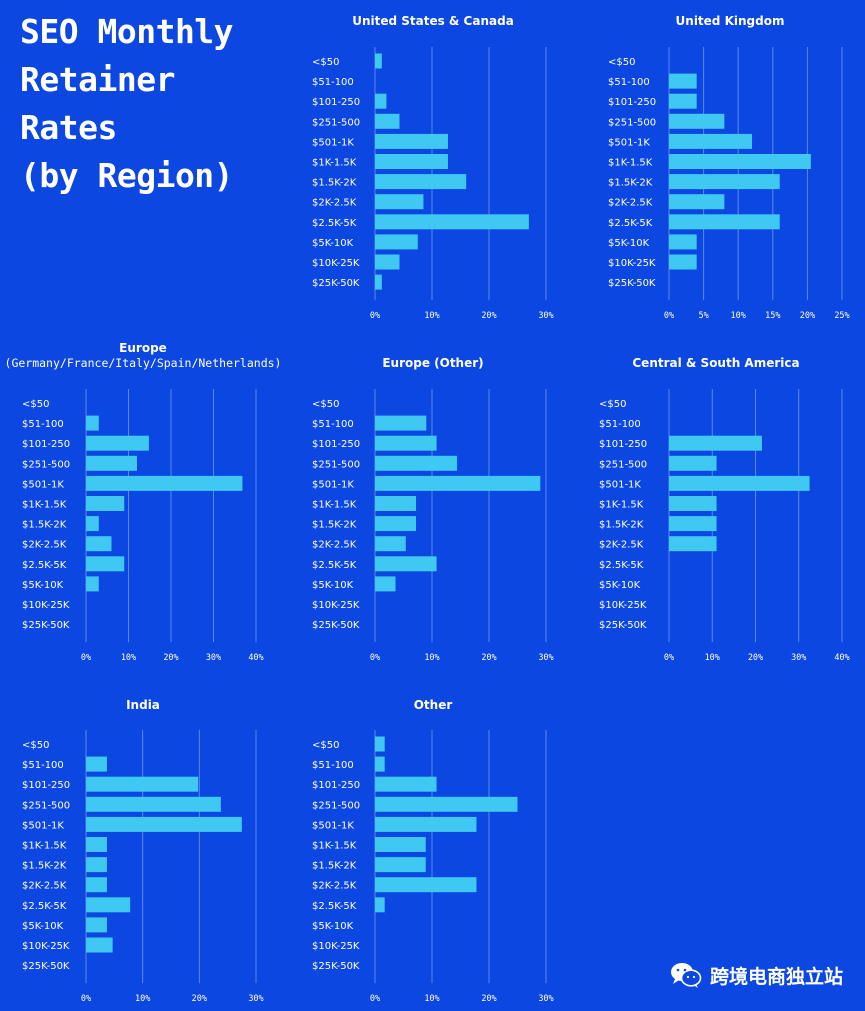 The image size is (865, 1011). What do you see at coordinates (433, 705) in the screenshot?
I see `chart-title: Other` at bounding box center [433, 705].